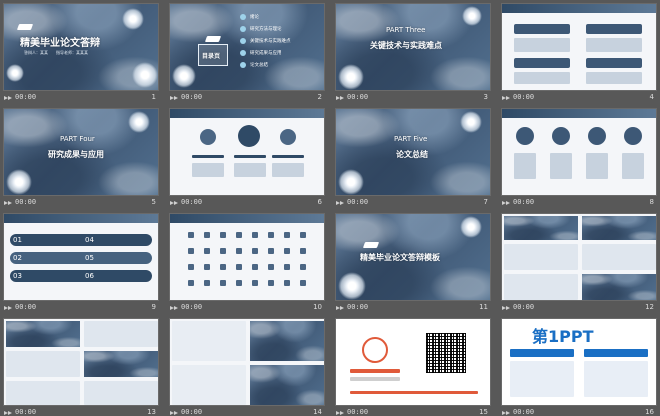  Describe the element at coordinates (17, 240) in the screenshot. I see `step-number: 01` at that location.